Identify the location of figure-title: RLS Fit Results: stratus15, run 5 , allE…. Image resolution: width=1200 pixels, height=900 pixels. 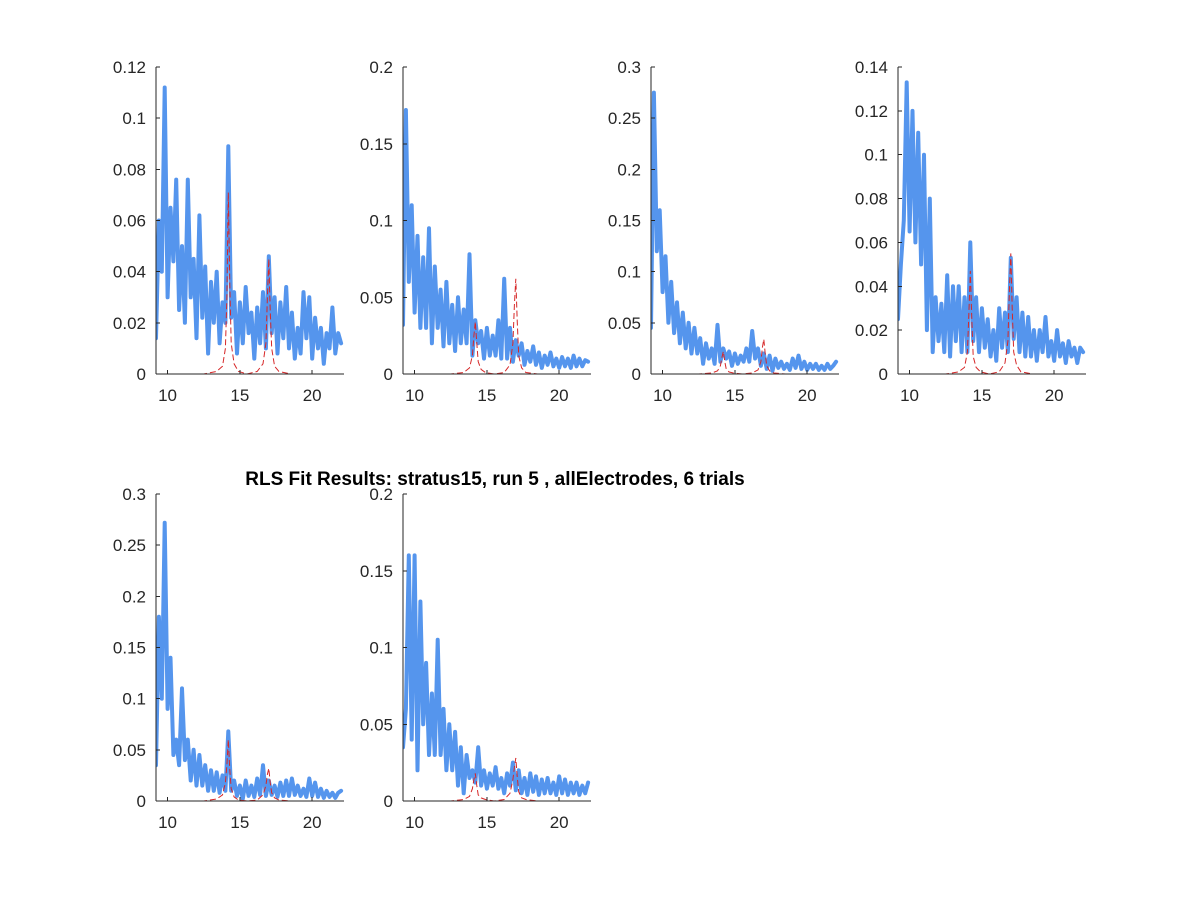
(494, 479).